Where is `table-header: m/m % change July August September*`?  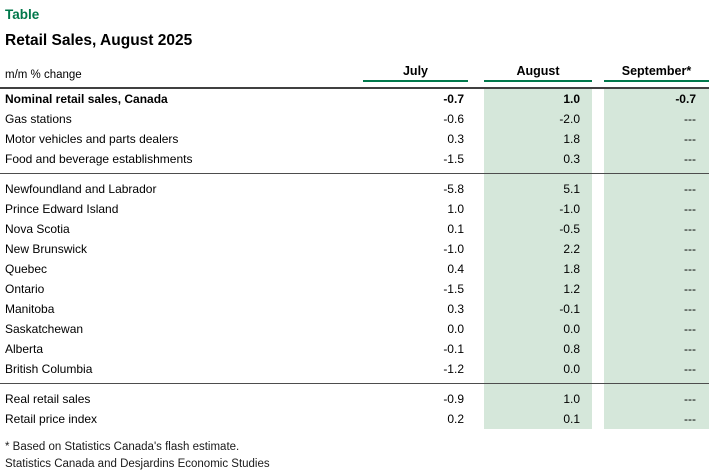
table-header: m/m % change July August September* is located at coordinates (354, 70).